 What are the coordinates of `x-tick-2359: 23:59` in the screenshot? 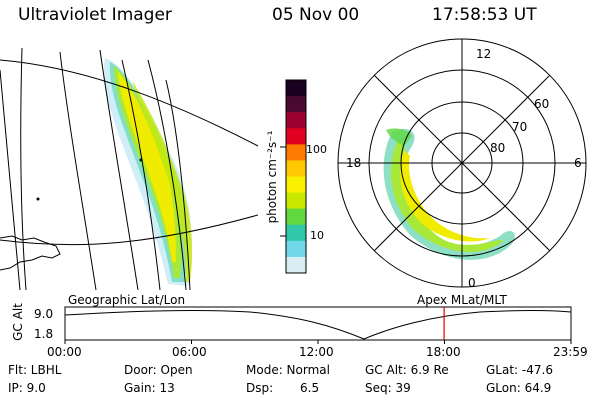 It's located at (570, 352).